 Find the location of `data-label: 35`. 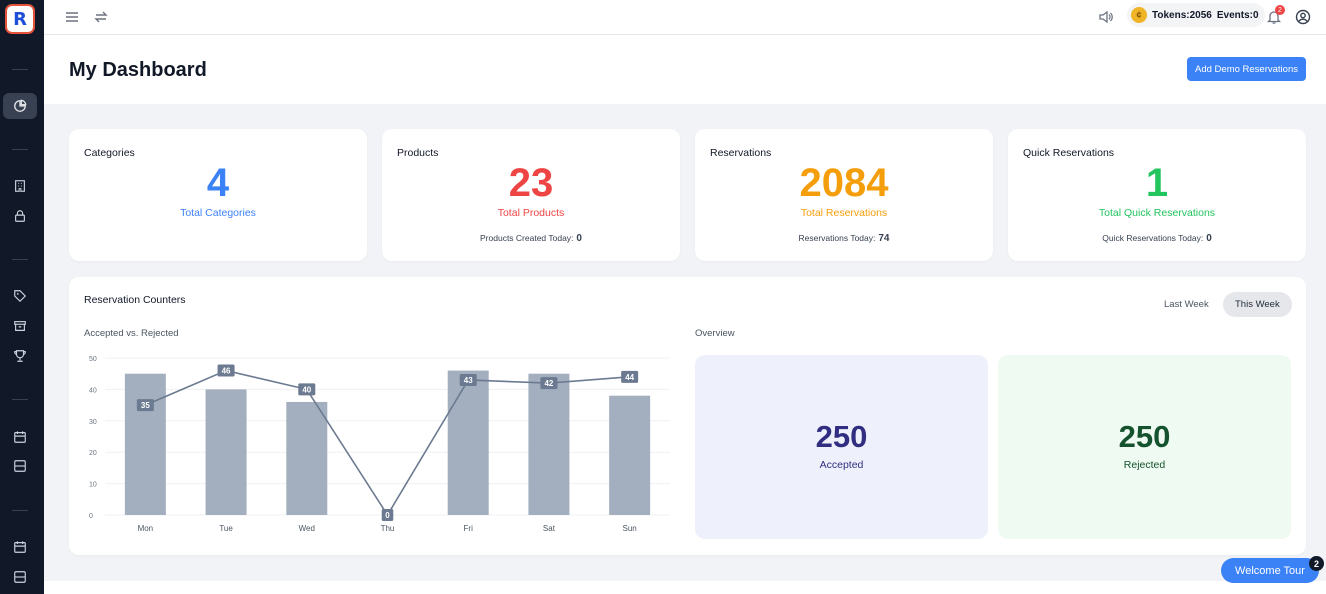

data-label: 35 is located at coordinates (145, 405).